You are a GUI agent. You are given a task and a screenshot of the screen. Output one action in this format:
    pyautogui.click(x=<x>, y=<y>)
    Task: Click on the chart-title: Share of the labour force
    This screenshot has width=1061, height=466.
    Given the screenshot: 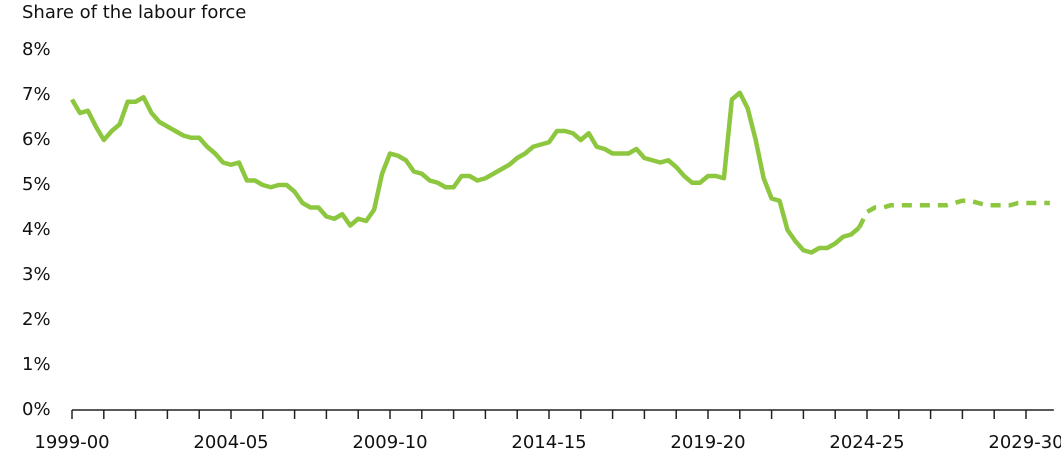 What is the action you would take?
    pyautogui.click(x=134, y=12)
    